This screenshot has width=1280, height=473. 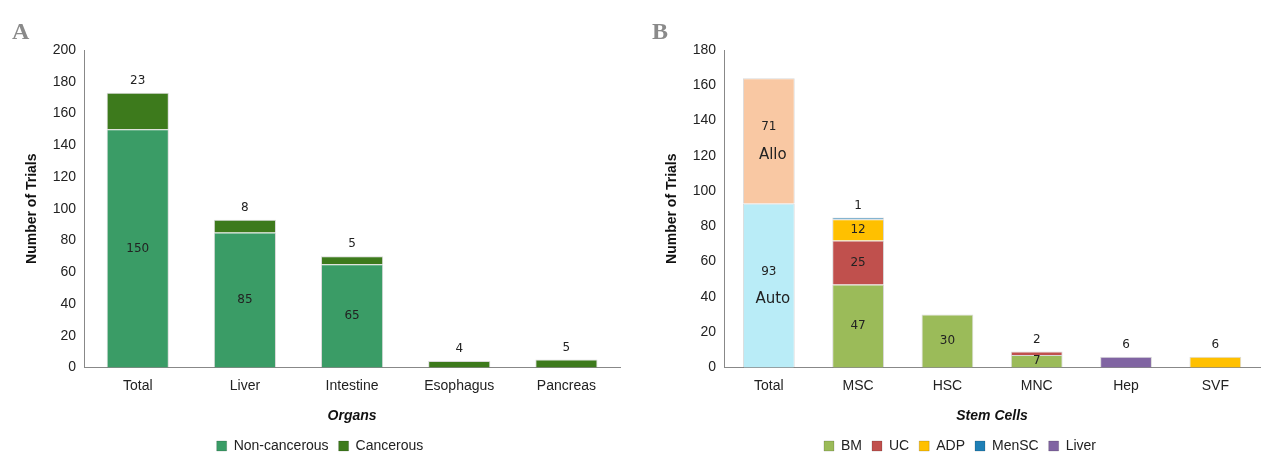 What do you see at coordinates (1036, 338) in the screenshot?
I see `data-label: 2` at bounding box center [1036, 338].